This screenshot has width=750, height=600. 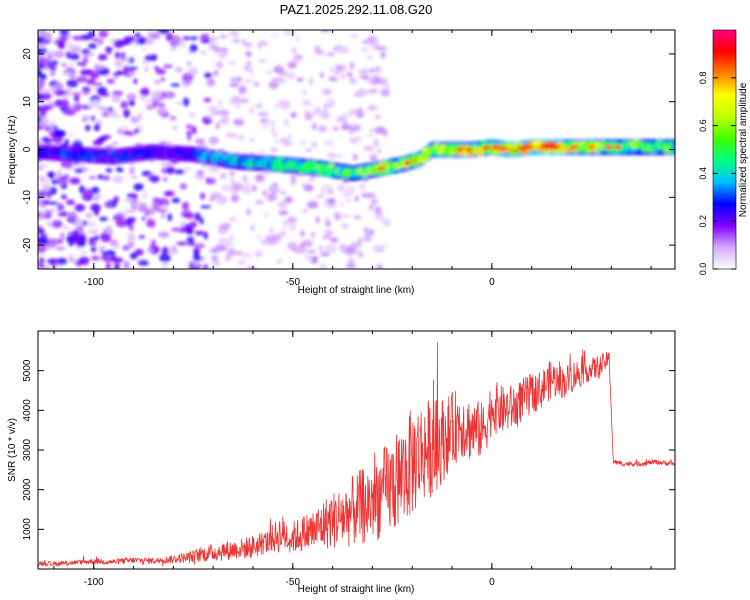 What do you see at coordinates (724, 149) in the screenshot?
I see `colorbar-gradient` at bounding box center [724, 149].